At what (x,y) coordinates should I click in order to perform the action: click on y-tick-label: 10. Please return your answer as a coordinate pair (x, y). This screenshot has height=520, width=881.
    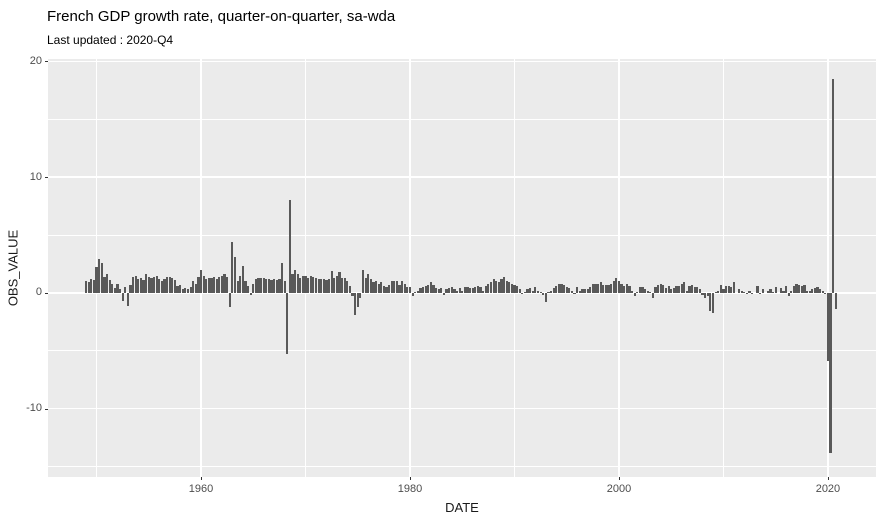
    Looking at the image, I should click on (35, 176).